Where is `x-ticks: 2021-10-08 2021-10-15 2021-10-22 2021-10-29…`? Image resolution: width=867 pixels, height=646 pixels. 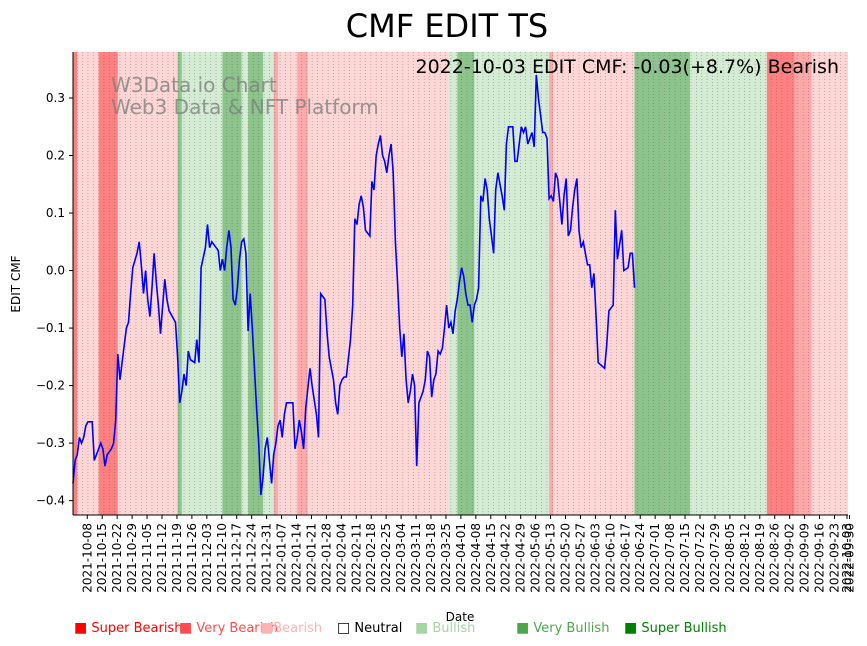
x-ticks: 2021-10-08 2021-10-15 2021-10-22 2021-10-29… is located at coordinates (468, 554).